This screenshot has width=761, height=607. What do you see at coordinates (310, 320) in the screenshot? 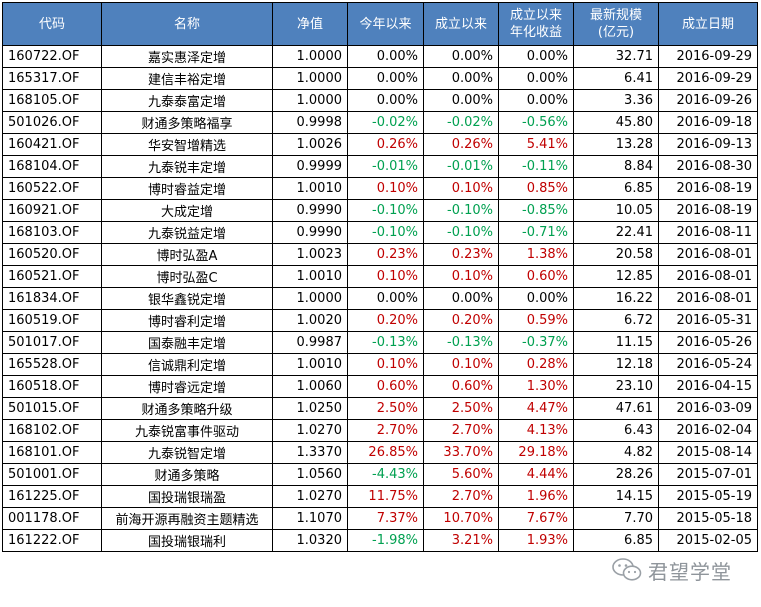
I see `cell-nav: 1.0020` at bounding box center [310, 320].